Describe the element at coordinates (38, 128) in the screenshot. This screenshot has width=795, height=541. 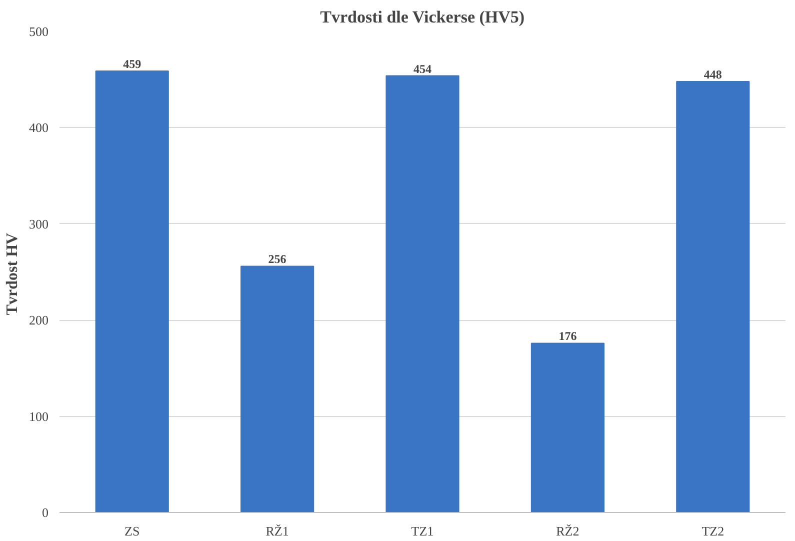
I see `y-tick-label: 400` at that location.